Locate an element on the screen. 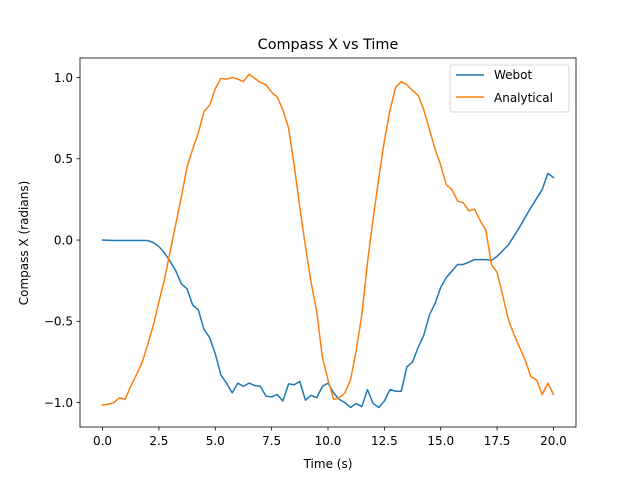 This screenshot has height=484, width=640. x-tick-label: 2.5 is located at coordinates (158, 441).